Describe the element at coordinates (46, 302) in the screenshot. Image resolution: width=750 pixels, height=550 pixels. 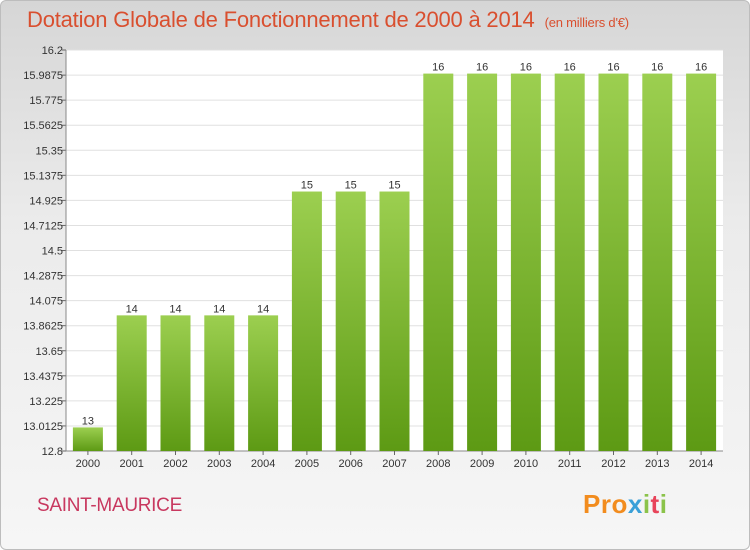
I see `y-tick-label: 14.075` at that location.